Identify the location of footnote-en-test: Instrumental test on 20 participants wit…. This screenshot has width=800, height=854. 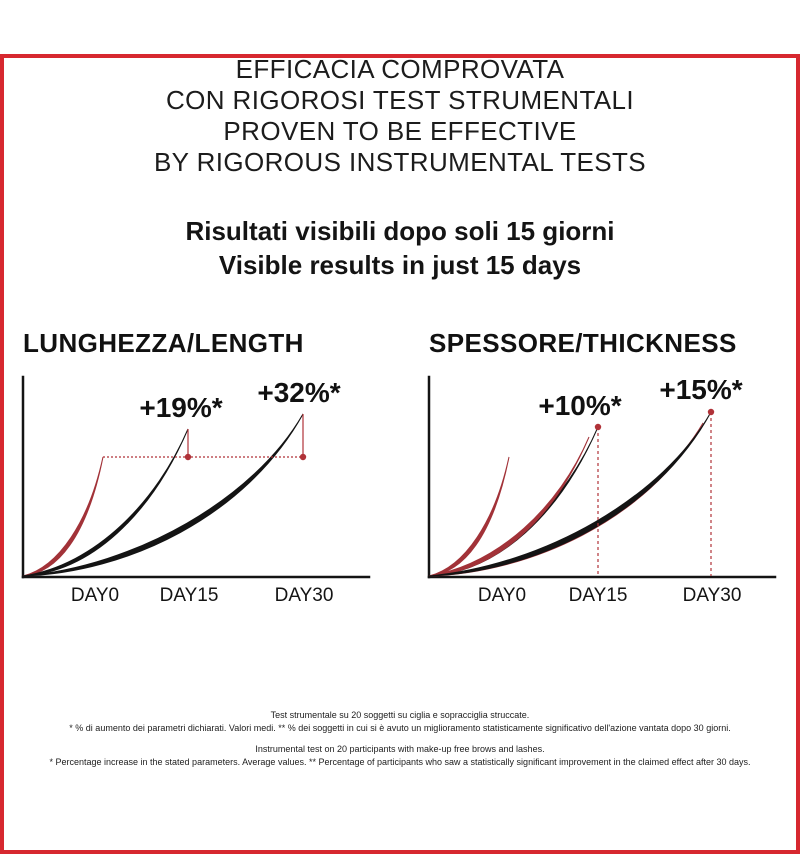
(400, 749).